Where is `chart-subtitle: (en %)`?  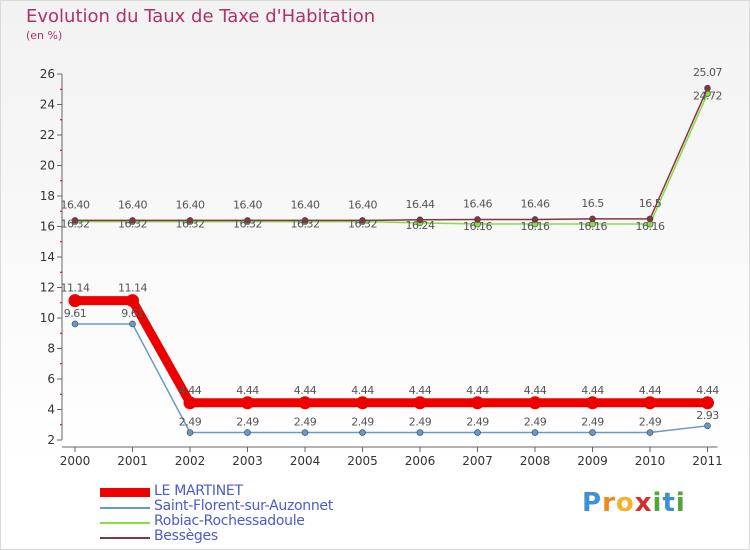
chart-subtitle: (en %) is located at coordinates (44, 35).